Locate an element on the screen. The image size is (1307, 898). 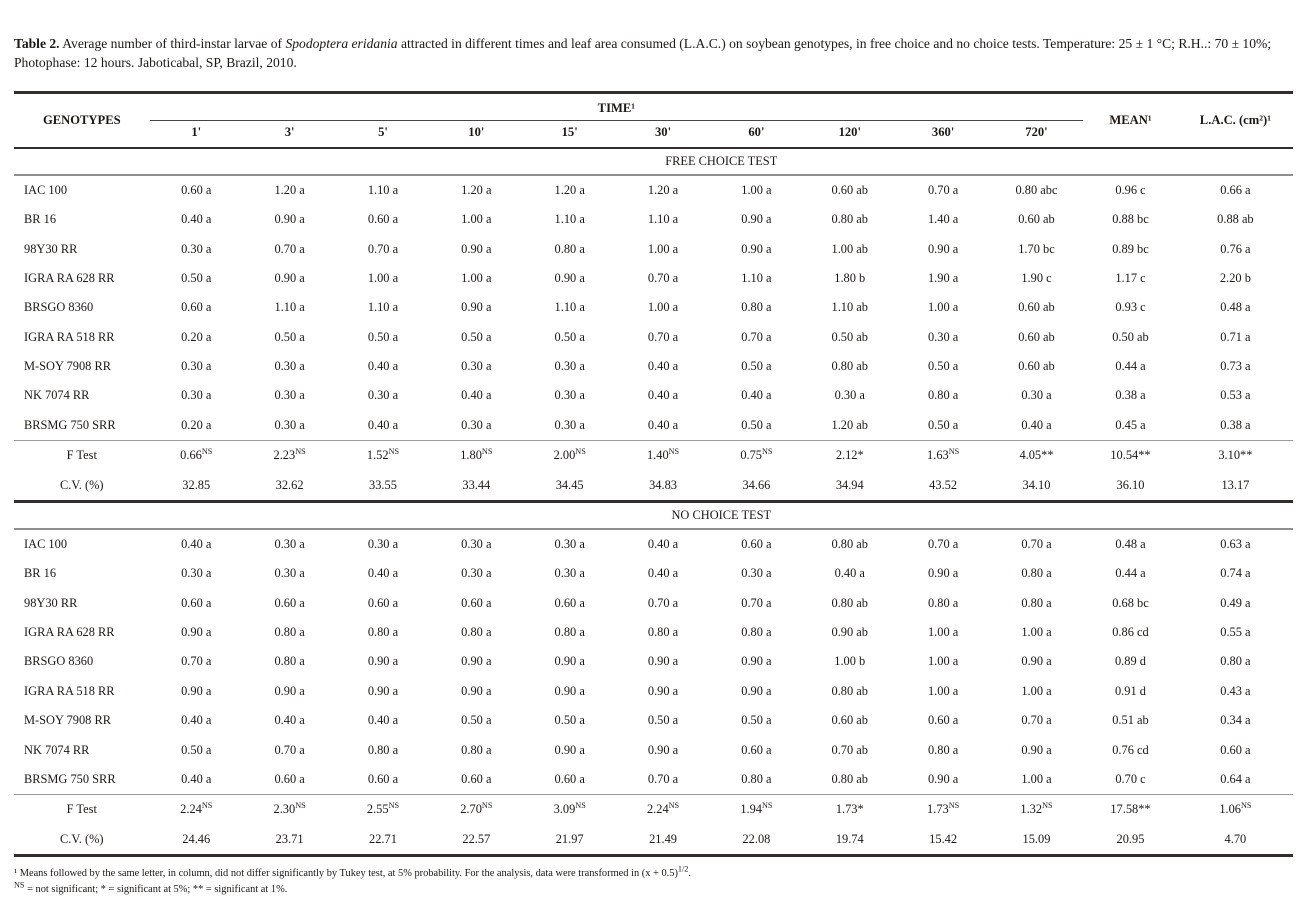
value-cell: 1.80 b is located at coordinates (850, 277).